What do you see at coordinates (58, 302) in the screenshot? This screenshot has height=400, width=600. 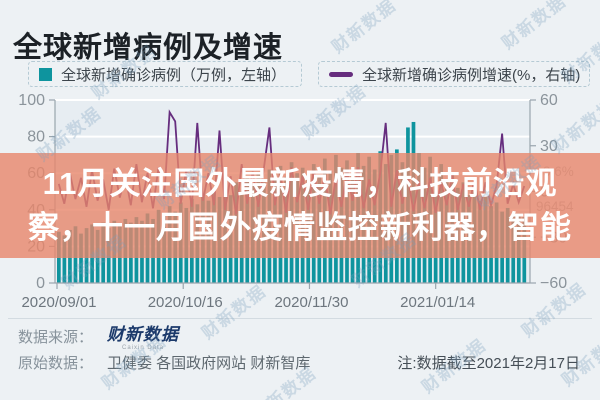 I see `x-axis-date-label: 2020/09/01` at bounding box center [58, 302].